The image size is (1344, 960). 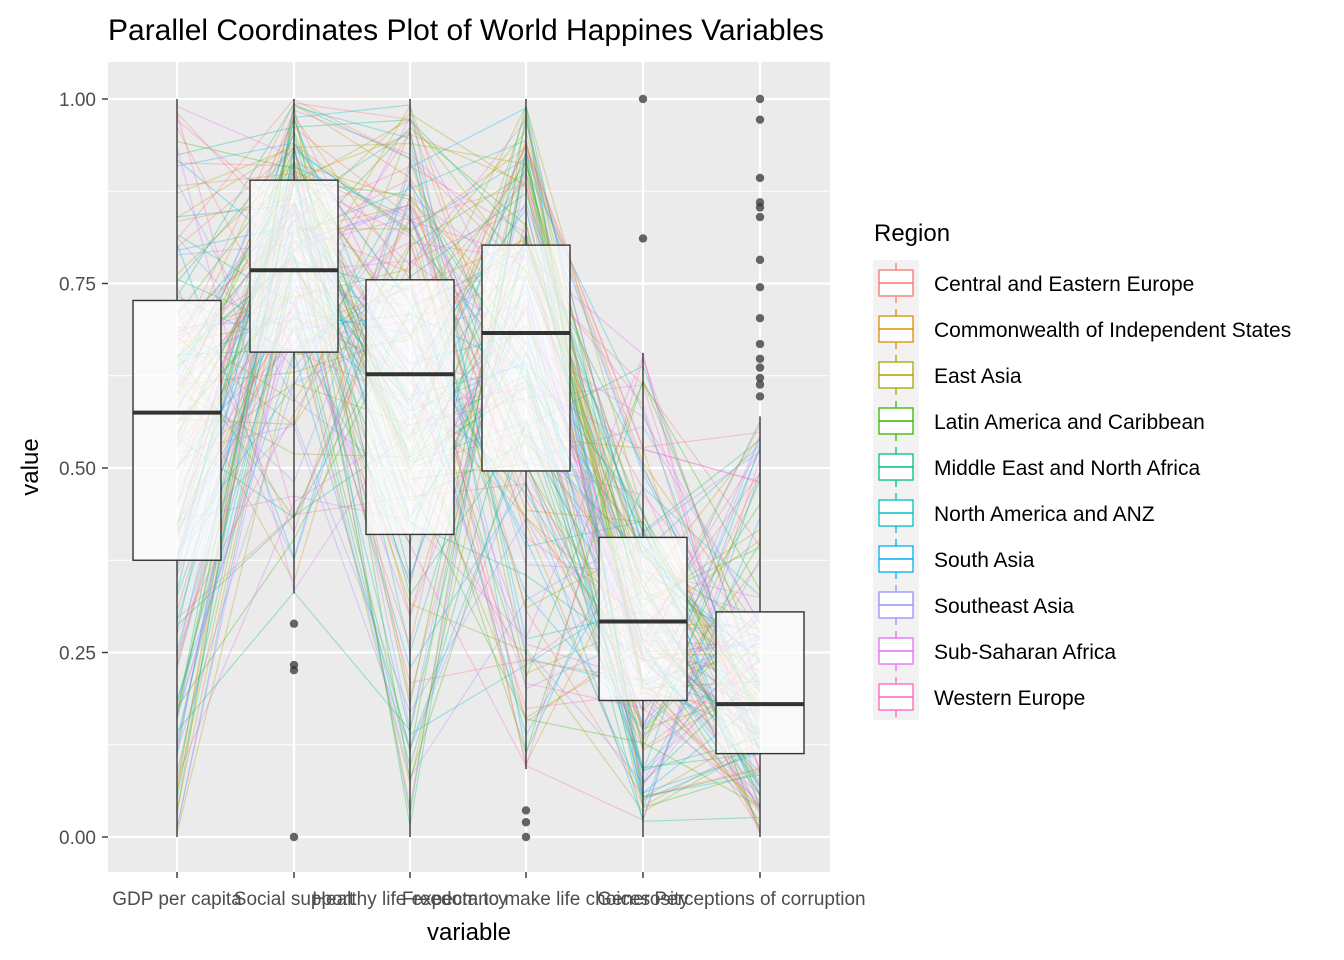 What do you see at coordinates (77, 654) in the screenshot?
I see `y-tick-label: 0.25` at bounding box center [77, 654].